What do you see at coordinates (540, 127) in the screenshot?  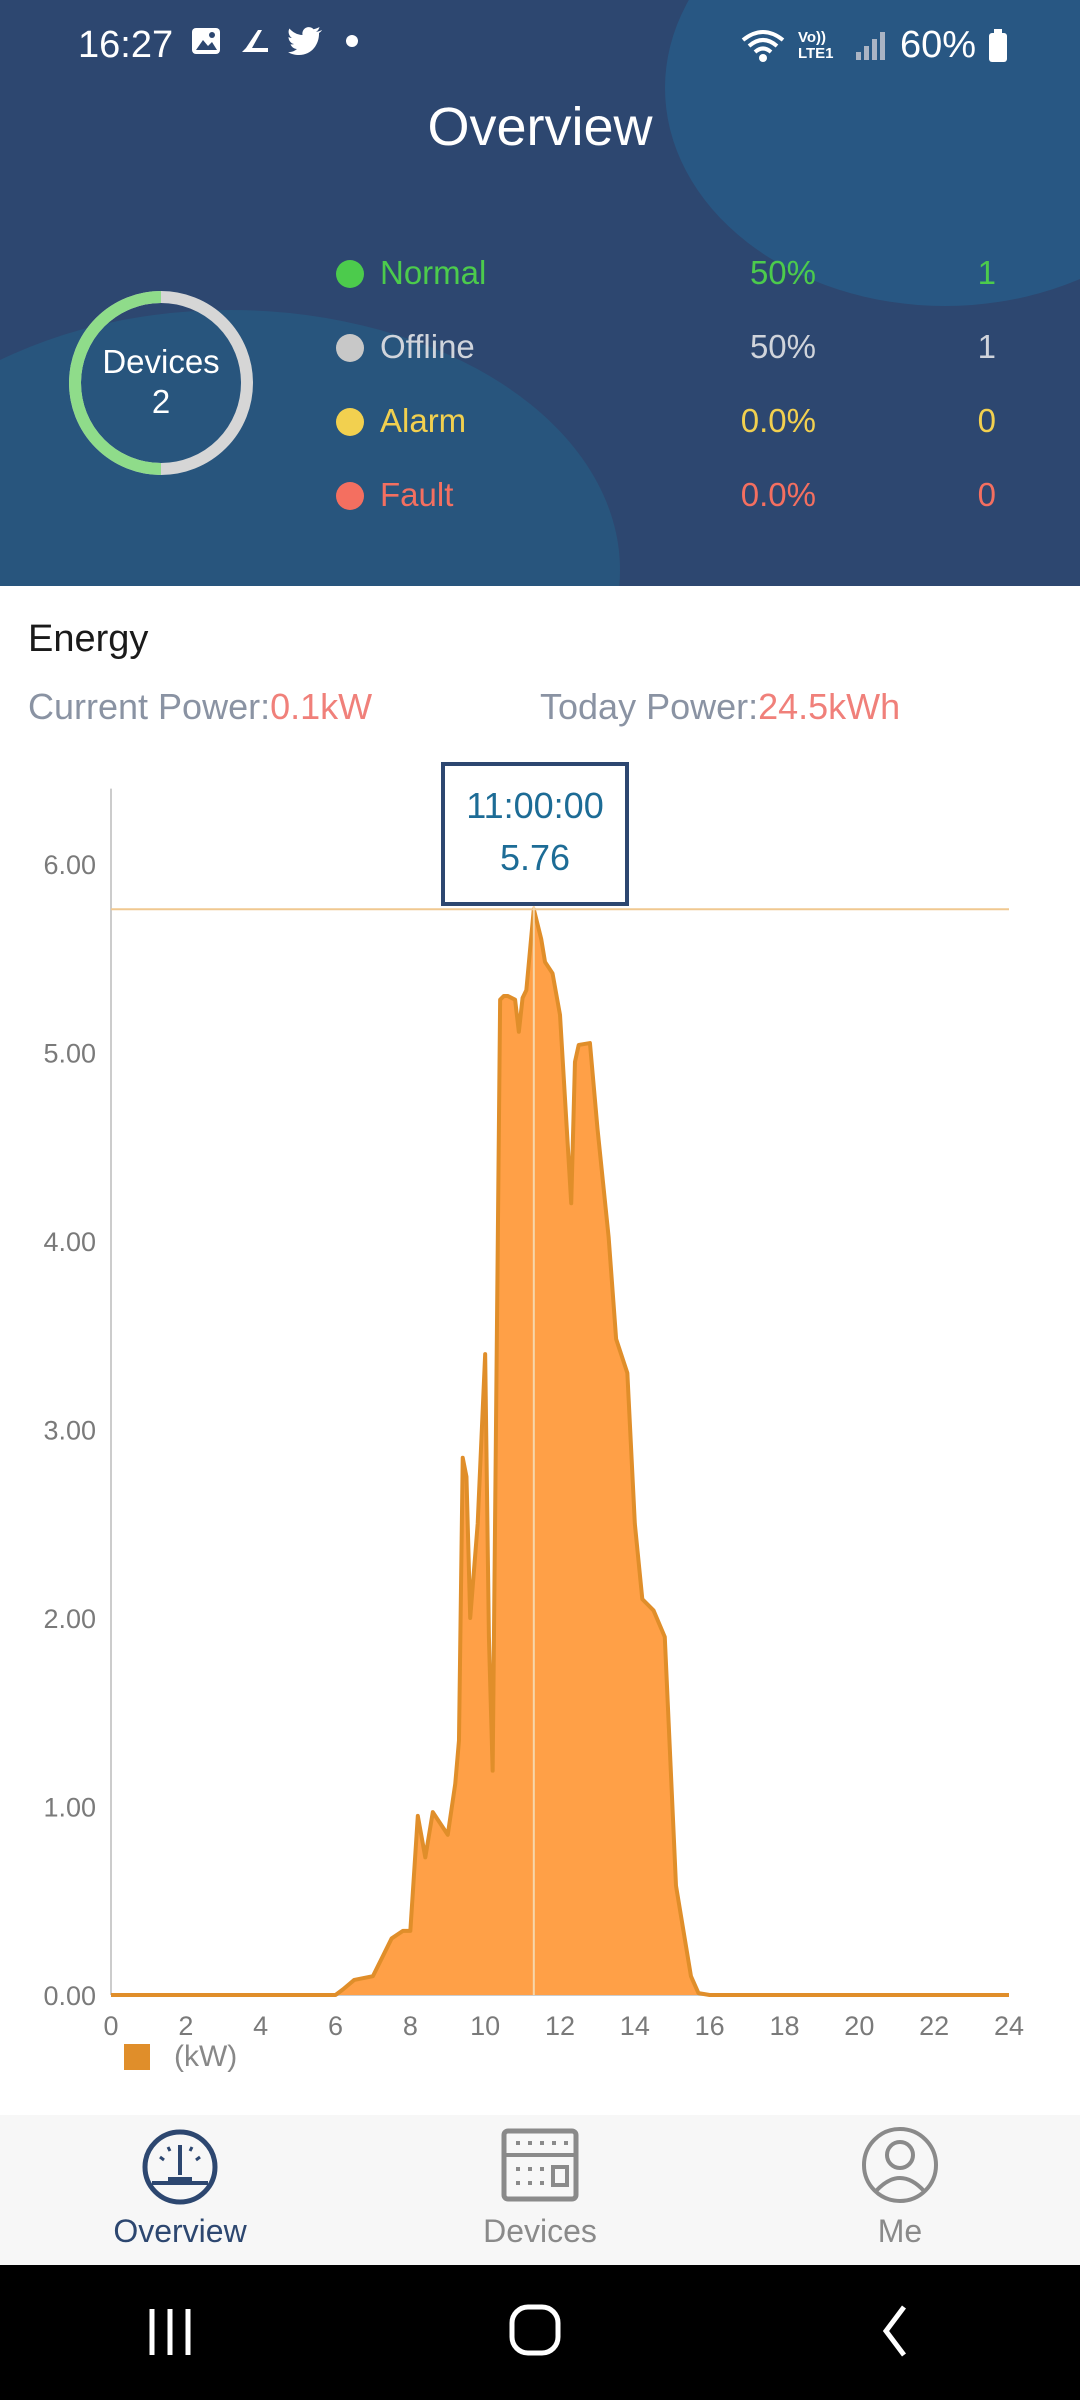 I see `page-title: Overview` at bounding box center [540, 127].